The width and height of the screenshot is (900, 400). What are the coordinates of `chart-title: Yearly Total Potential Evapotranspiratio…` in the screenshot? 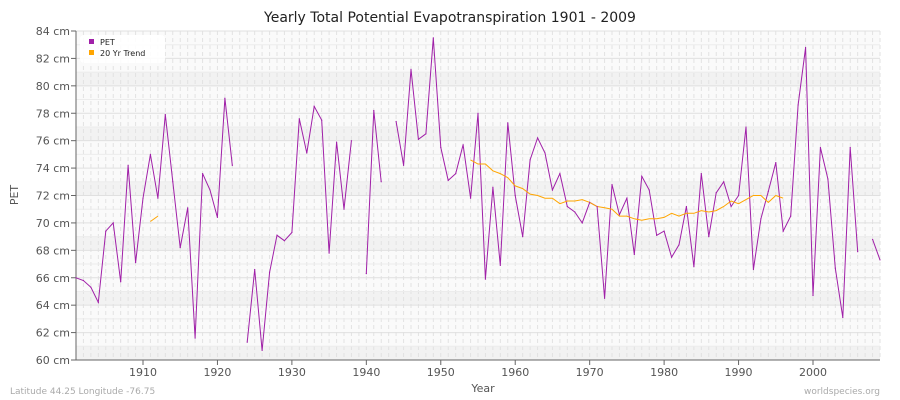 It's located at (449, 18).